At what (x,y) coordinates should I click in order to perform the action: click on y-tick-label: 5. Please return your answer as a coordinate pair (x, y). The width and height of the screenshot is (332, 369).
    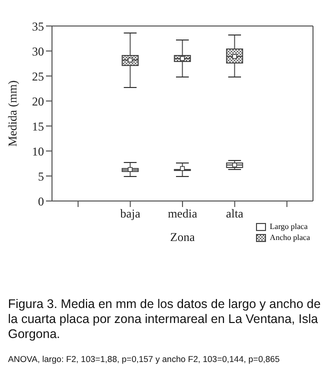
    Looking at the image, I should click on (41, 176).